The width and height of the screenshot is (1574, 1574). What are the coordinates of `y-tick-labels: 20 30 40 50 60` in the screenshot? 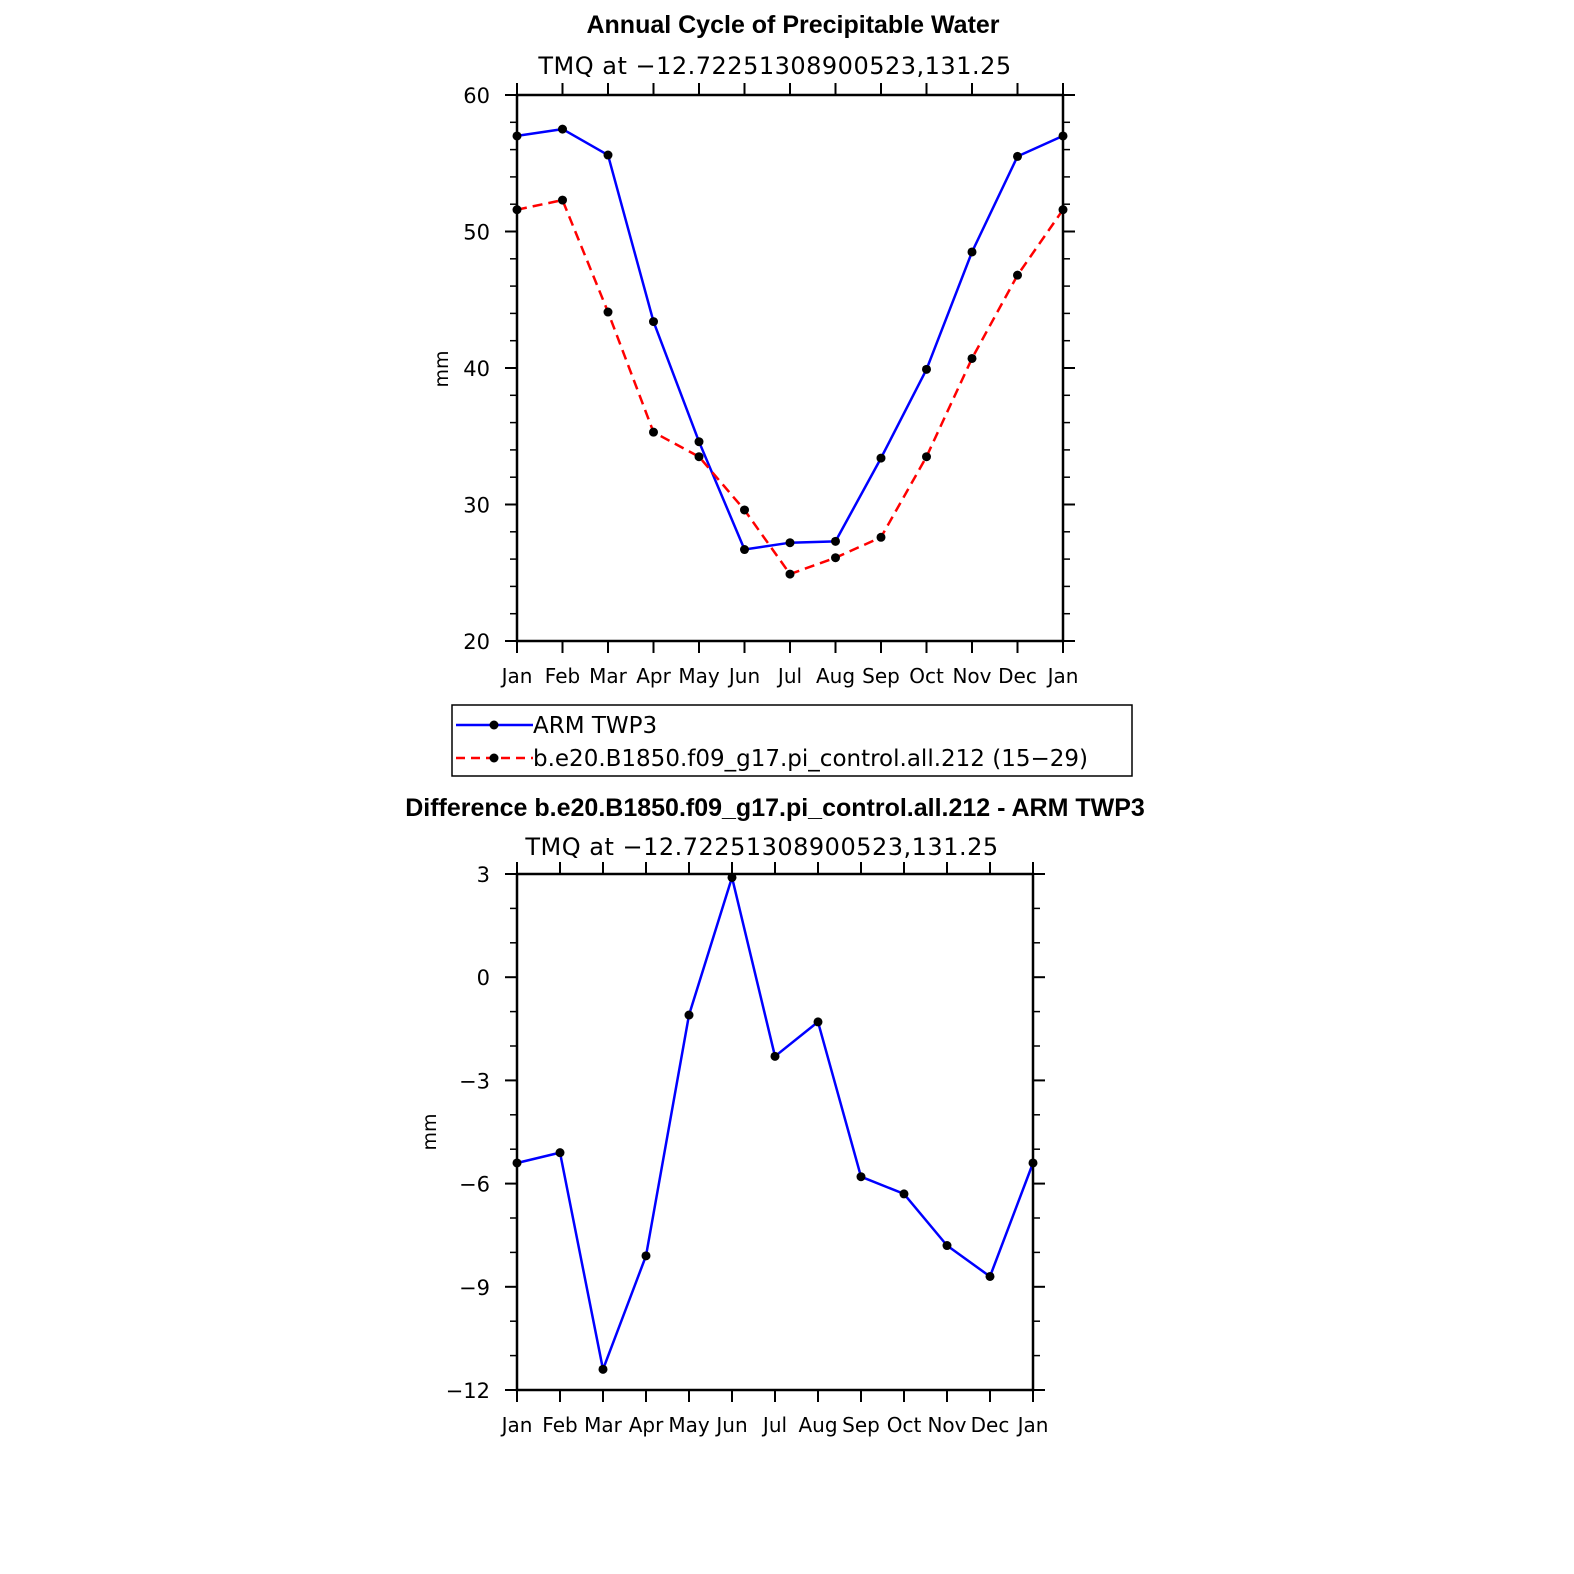 It's located at (476, 369).